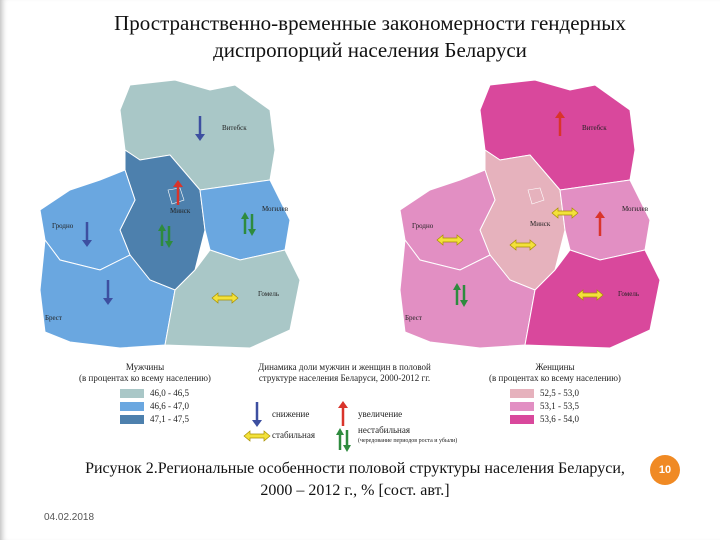  What do you see at coordinates (559, 419) in the screenshot?
I see `legend-item: 53,6 - 54,0` at bounding box center [559, 419].